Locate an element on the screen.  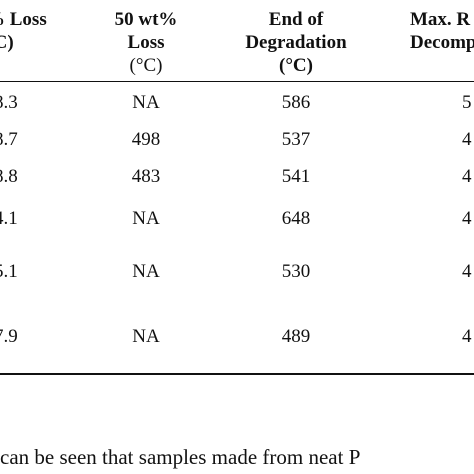
header-rule is located at coordinates (237, 81).